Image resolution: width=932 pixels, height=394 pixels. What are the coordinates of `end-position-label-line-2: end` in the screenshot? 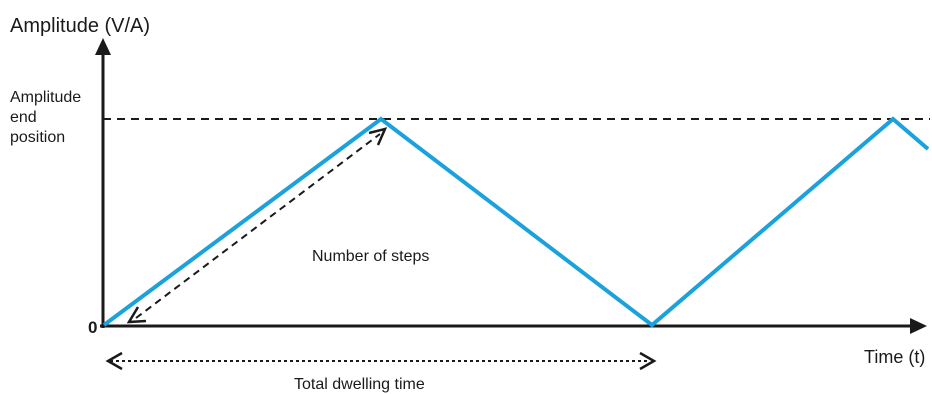 It's located at (23, 117).